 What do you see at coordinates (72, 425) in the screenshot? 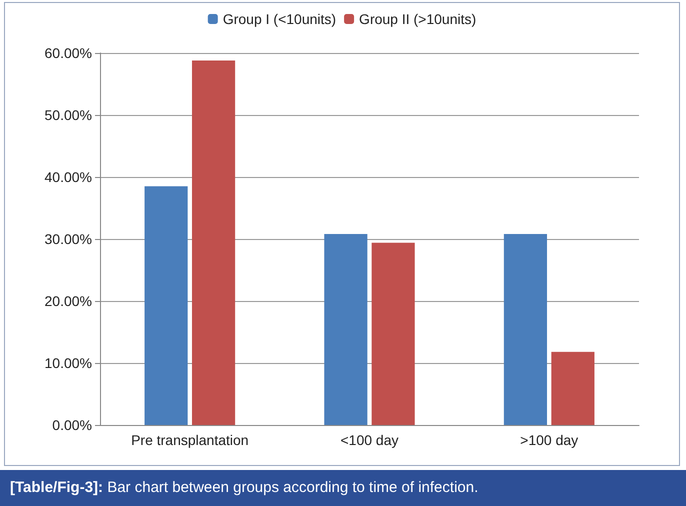
I see `y-tick-label: 0.00%` at bounding box center [72, 425].